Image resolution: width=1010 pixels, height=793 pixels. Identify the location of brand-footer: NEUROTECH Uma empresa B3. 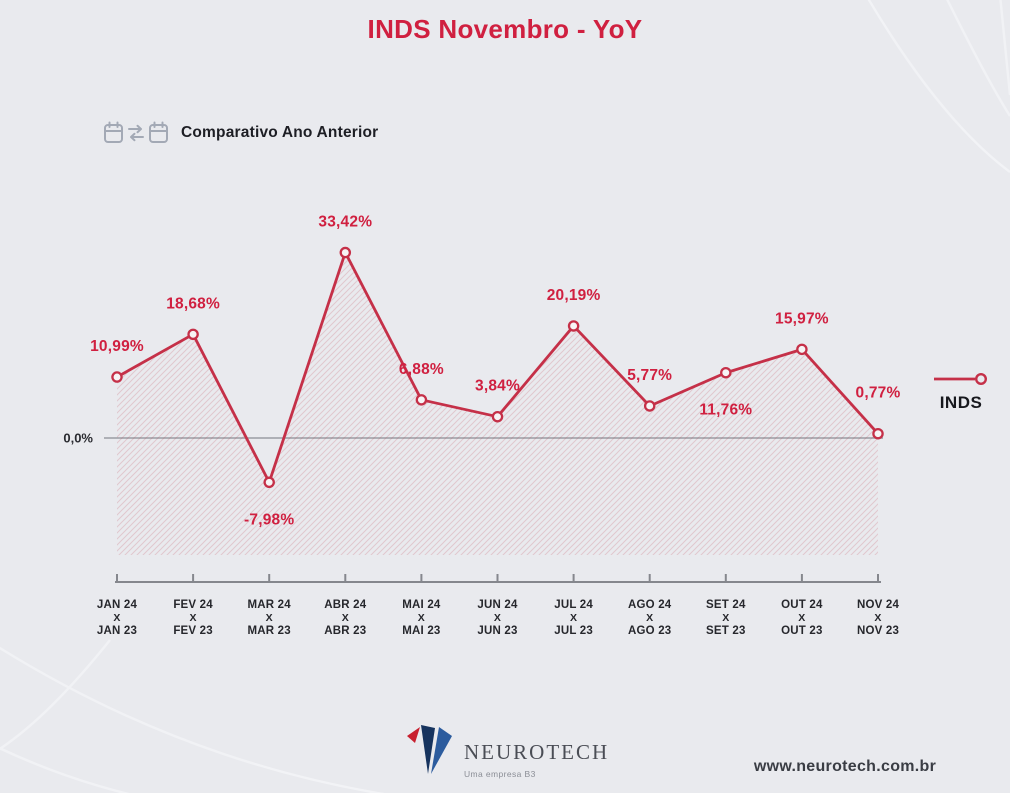
(506, 750).